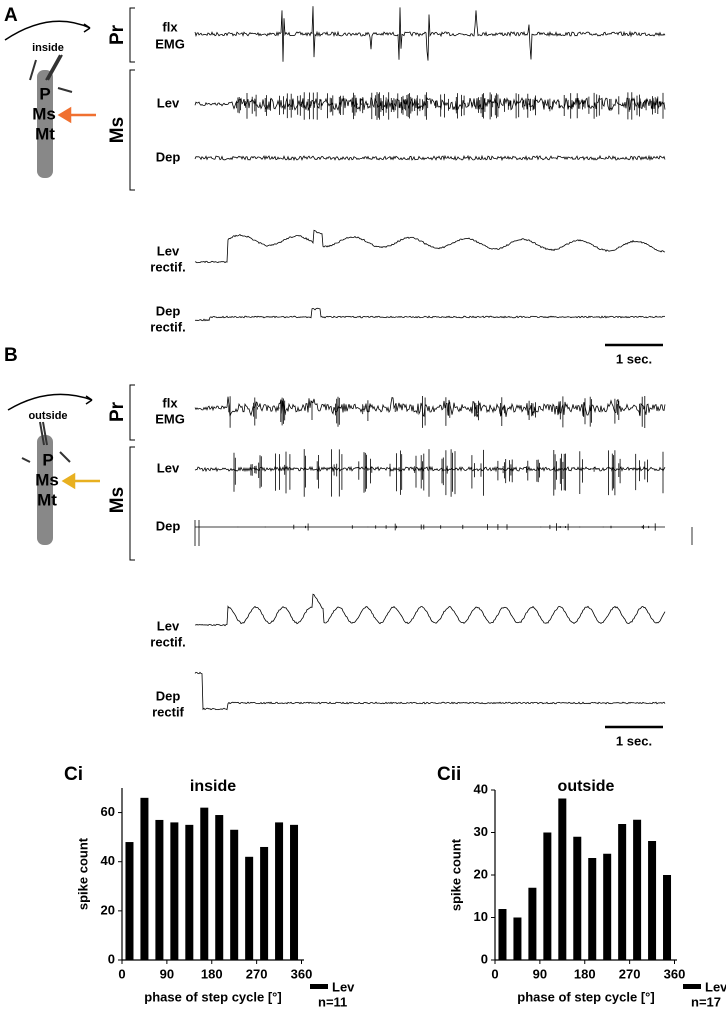 The image size is (726, 1010). What do you see at coordinates (168, 711) in the screenshot?
I see `trace-label: rectif` at bounding box center [168, 711].